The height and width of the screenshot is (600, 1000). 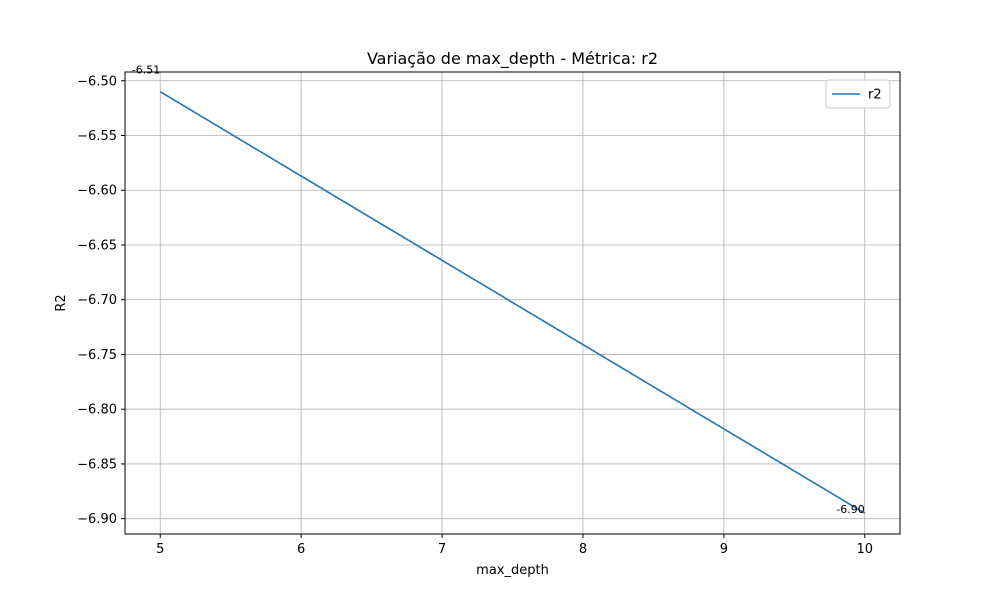 What do you see at coordinates (97, 464) in the screenshot?
I see `y-tick-label: −6.85` at bounding box center [97, 464].